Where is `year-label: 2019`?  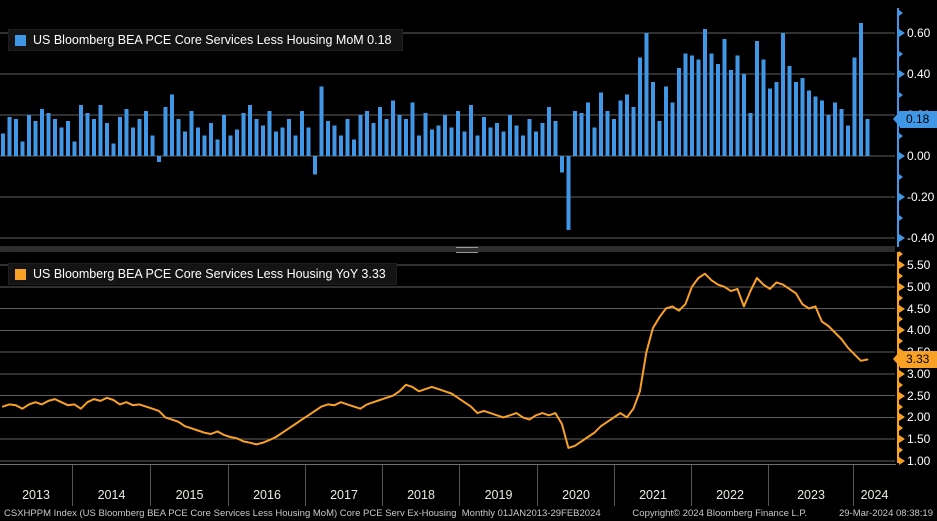 year-label: 2019 is located at coordinates (498, 485).